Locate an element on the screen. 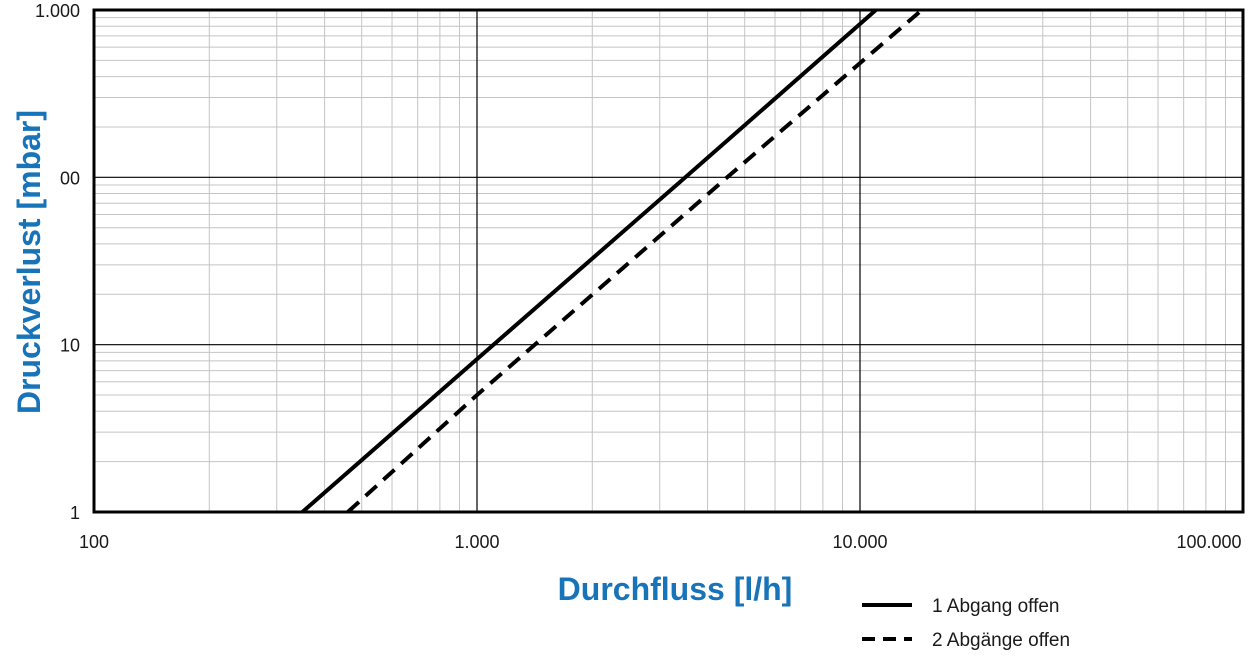  legend: 1 Abgang offen 2 Abgänge offen is located at coordinates (966, 623).